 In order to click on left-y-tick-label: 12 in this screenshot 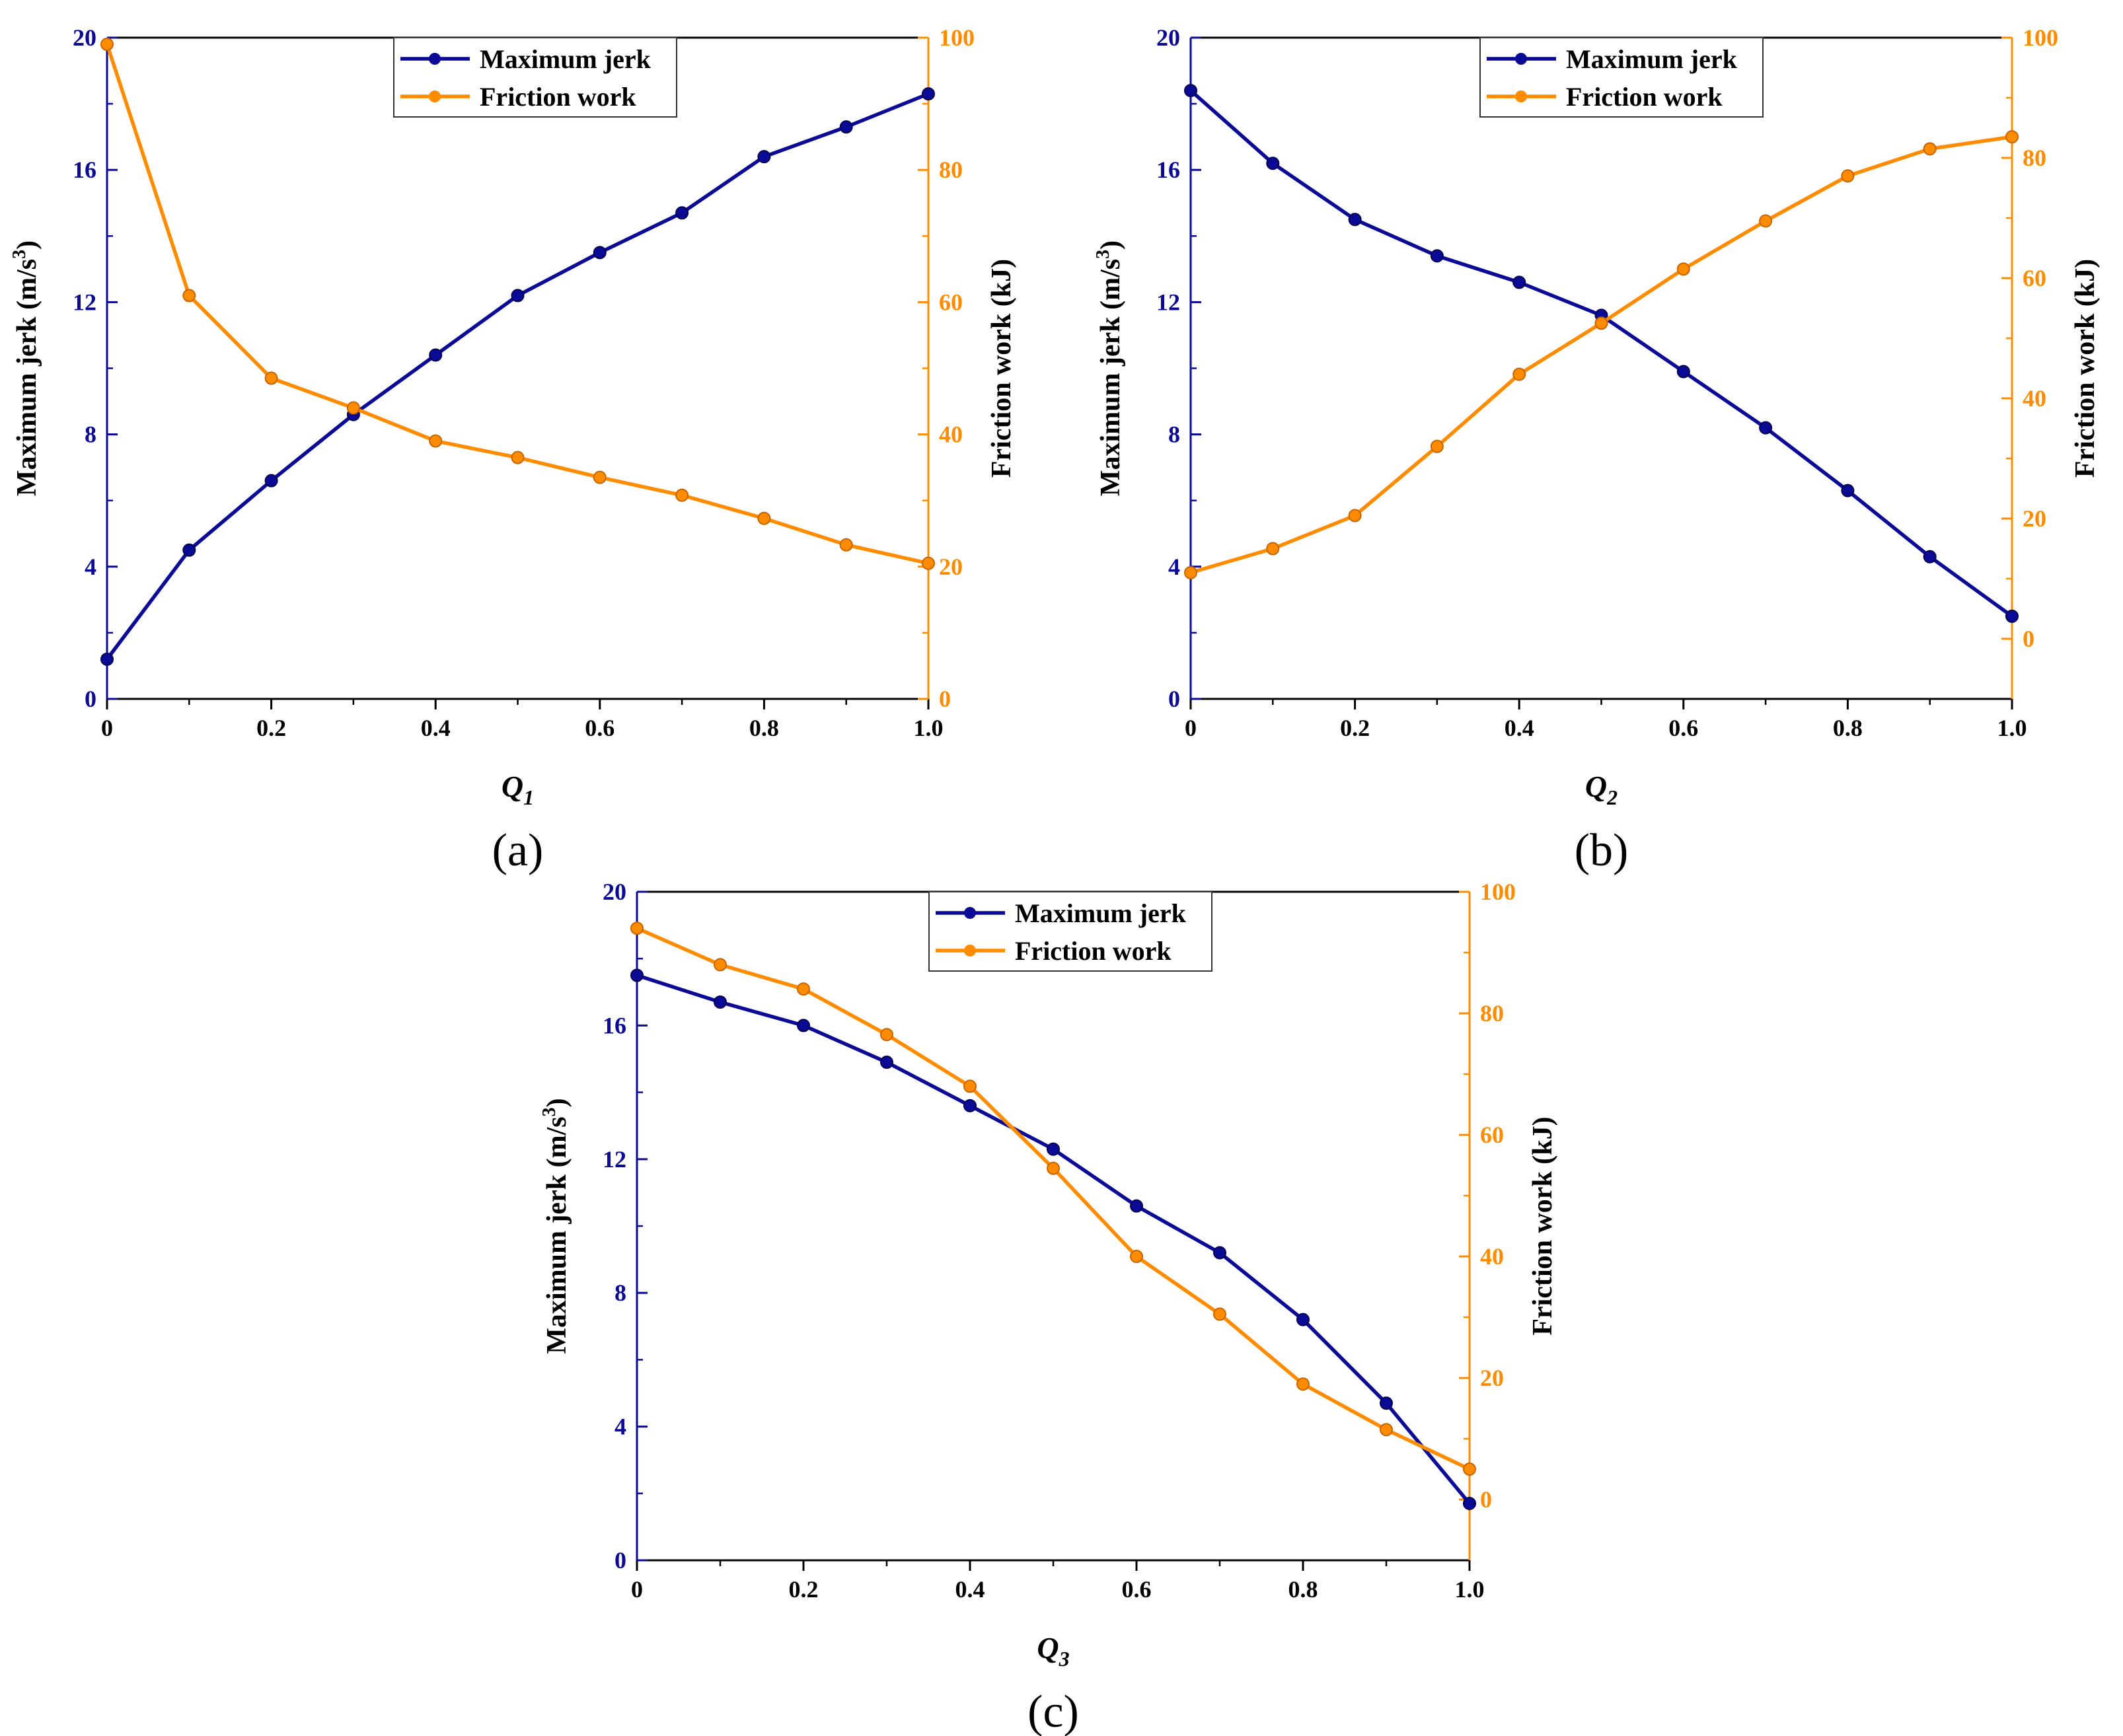, I will do `click(84, 302)`.